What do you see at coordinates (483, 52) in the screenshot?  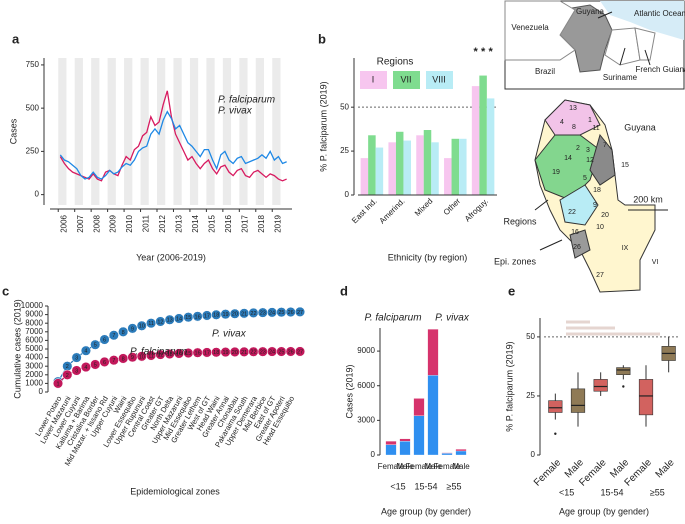 I see `significance-mark: *` at bounding box center [483, 52].